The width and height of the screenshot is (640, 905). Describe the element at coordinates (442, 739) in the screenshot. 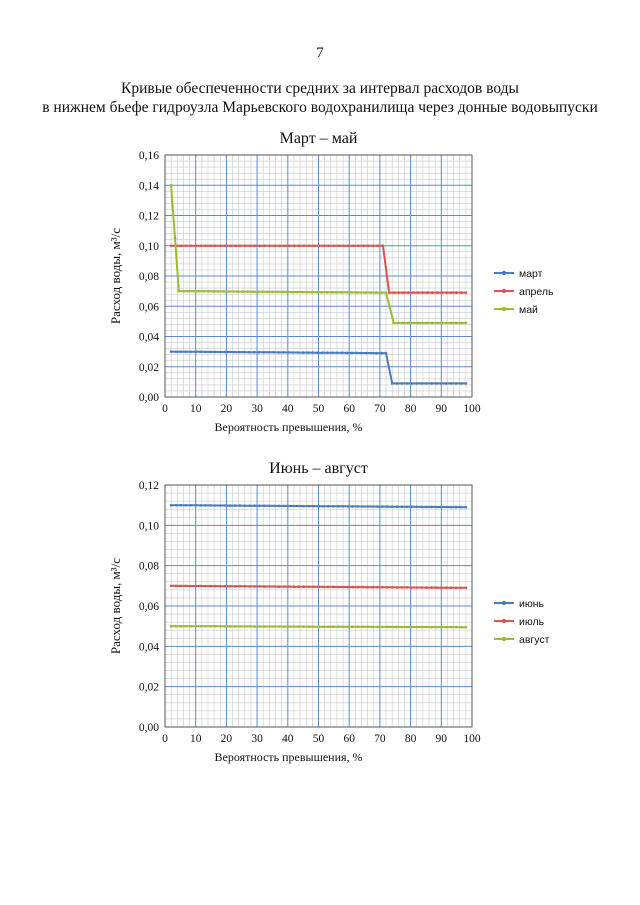

I see `x-tick-label: 90` at that location.